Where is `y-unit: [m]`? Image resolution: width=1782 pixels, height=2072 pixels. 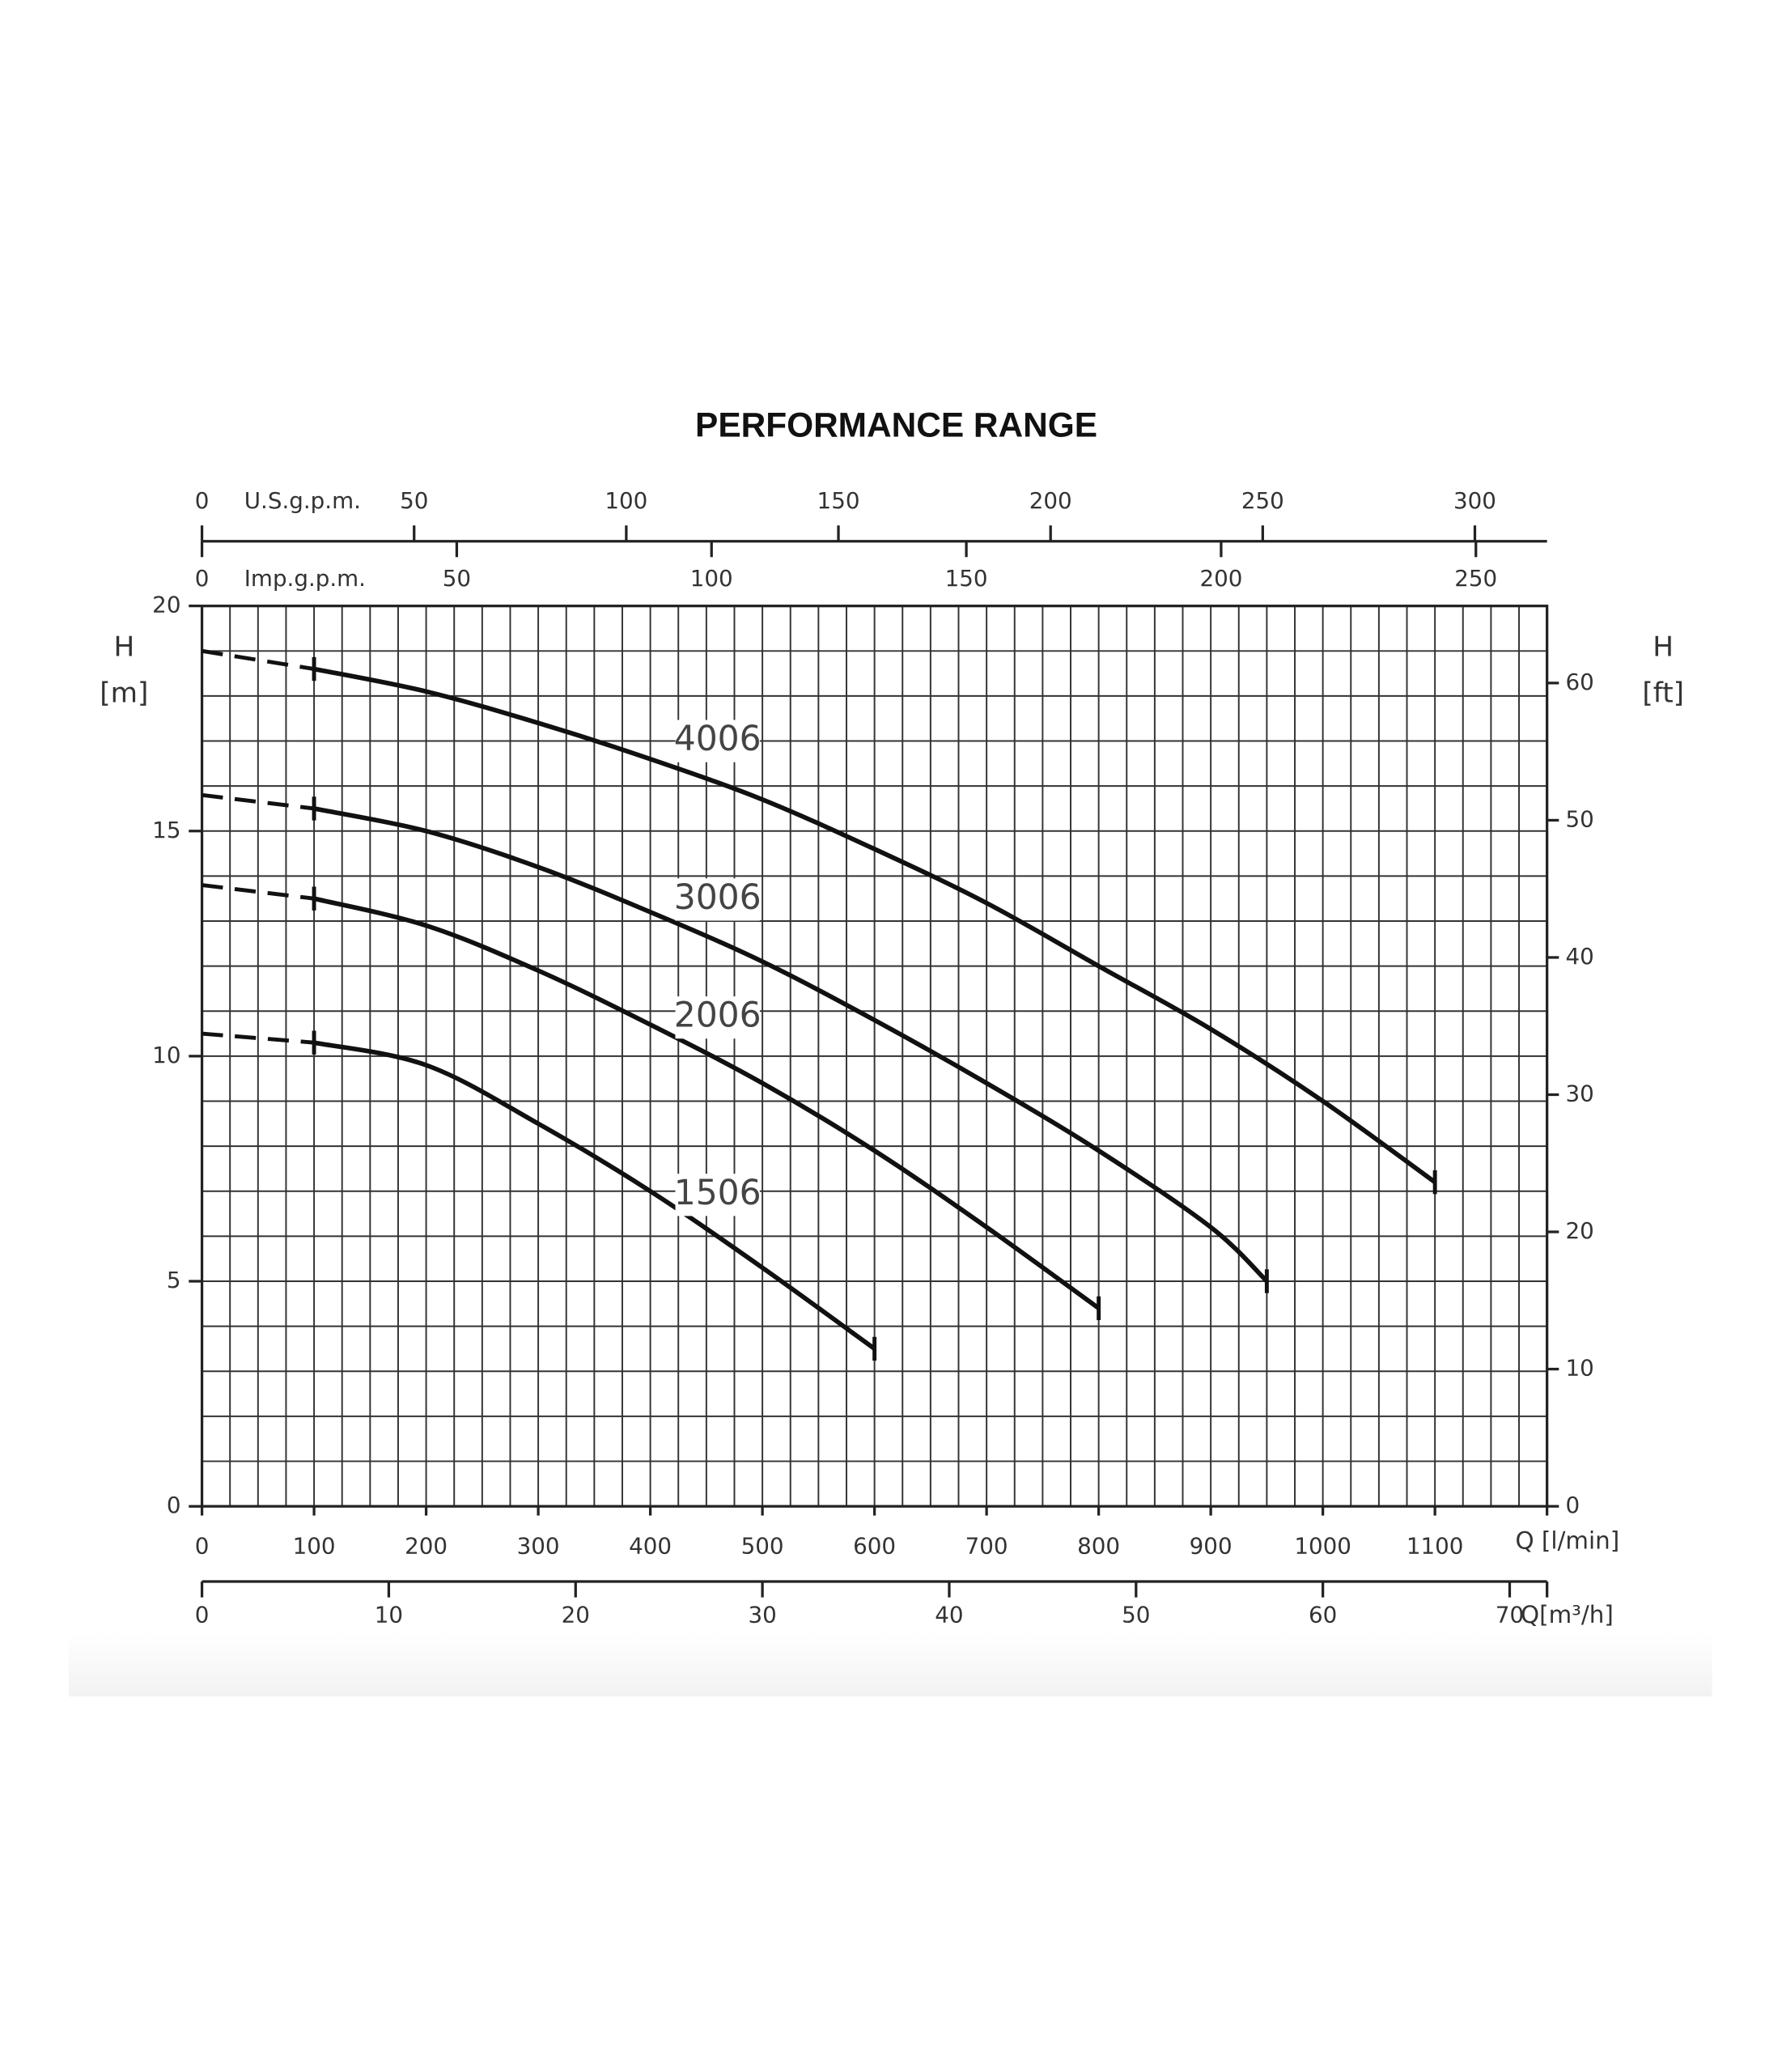 y-unit: [m] is located at coordinates (124, 693).